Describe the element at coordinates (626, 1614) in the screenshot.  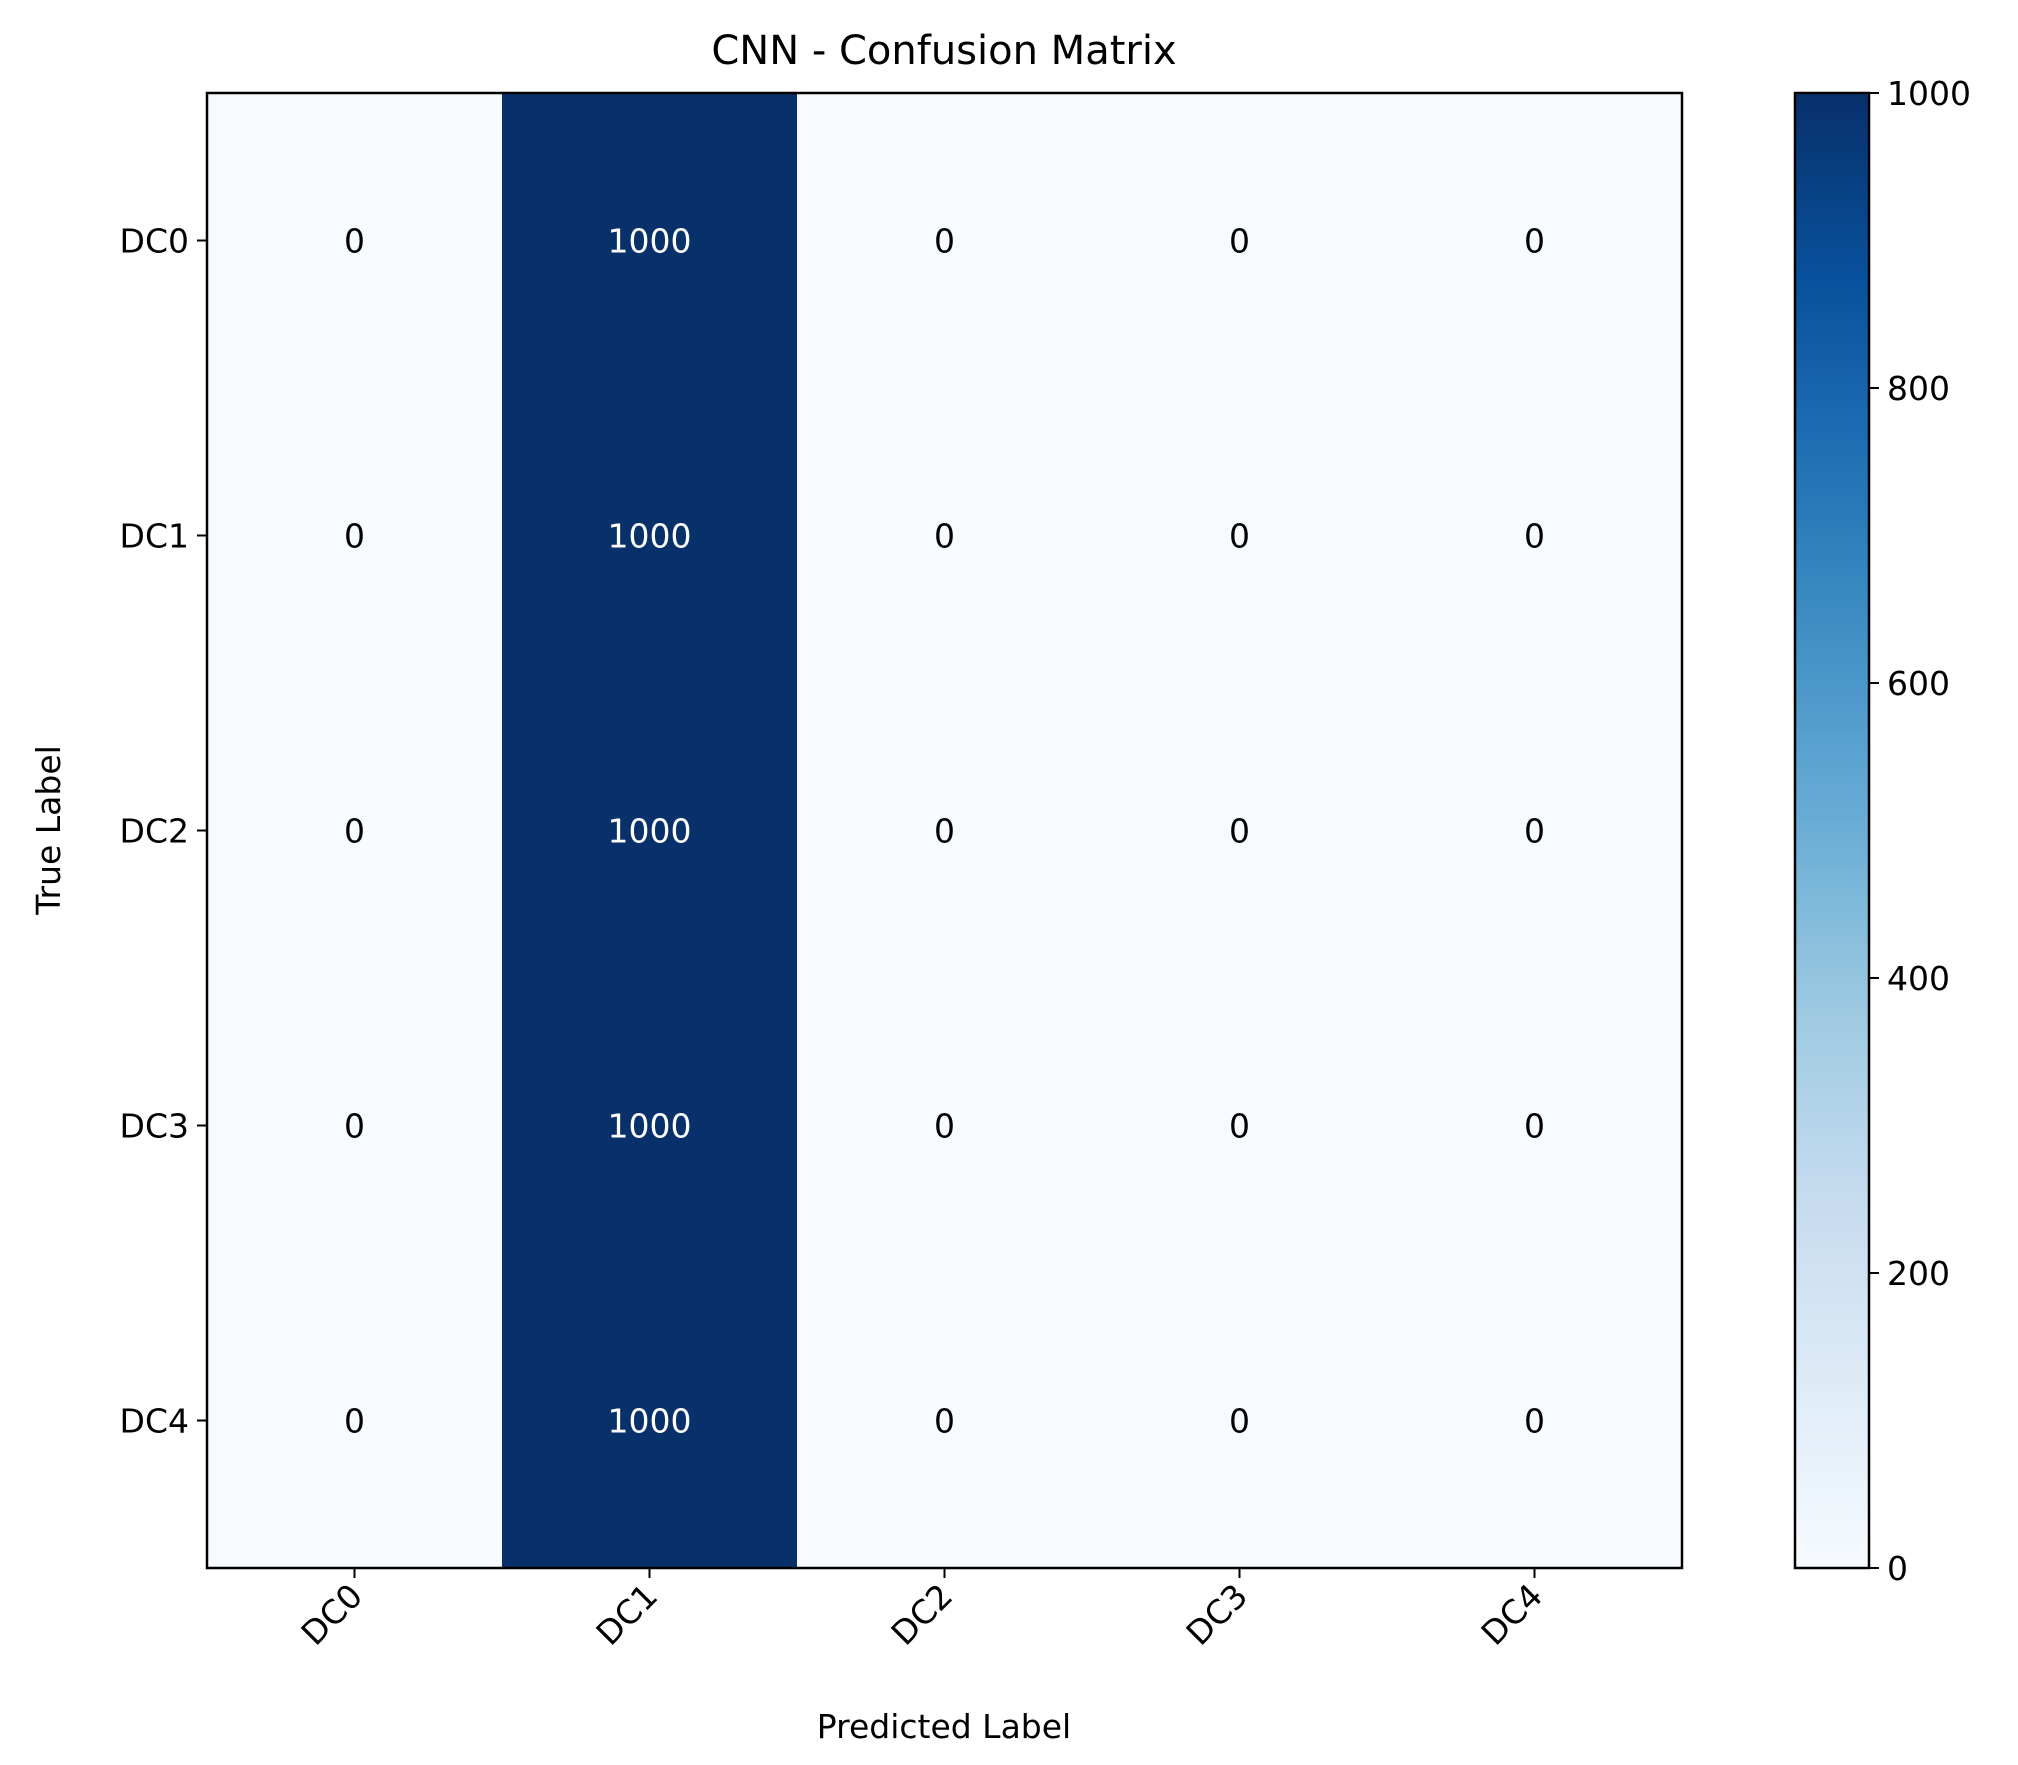
I see `x-tick-label: DC1` at that location.